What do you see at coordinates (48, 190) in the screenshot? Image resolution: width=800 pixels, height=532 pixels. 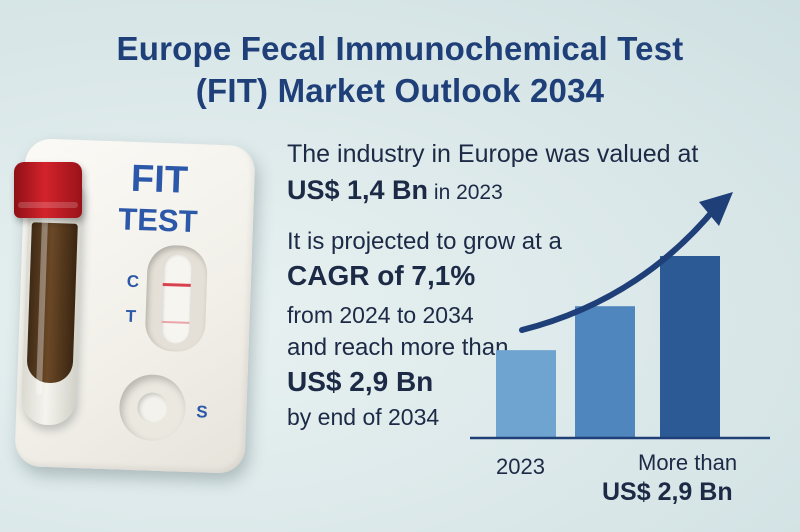 I see `tube-cap` at bounding box center [48, 190].